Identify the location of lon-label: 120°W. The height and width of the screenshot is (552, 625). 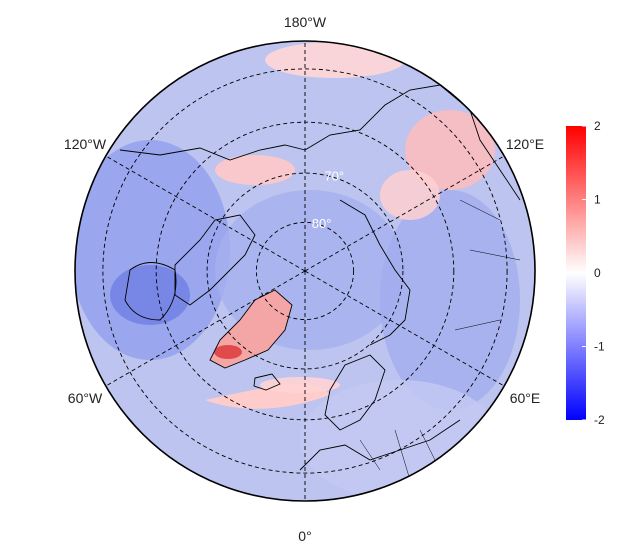
(85, 144).